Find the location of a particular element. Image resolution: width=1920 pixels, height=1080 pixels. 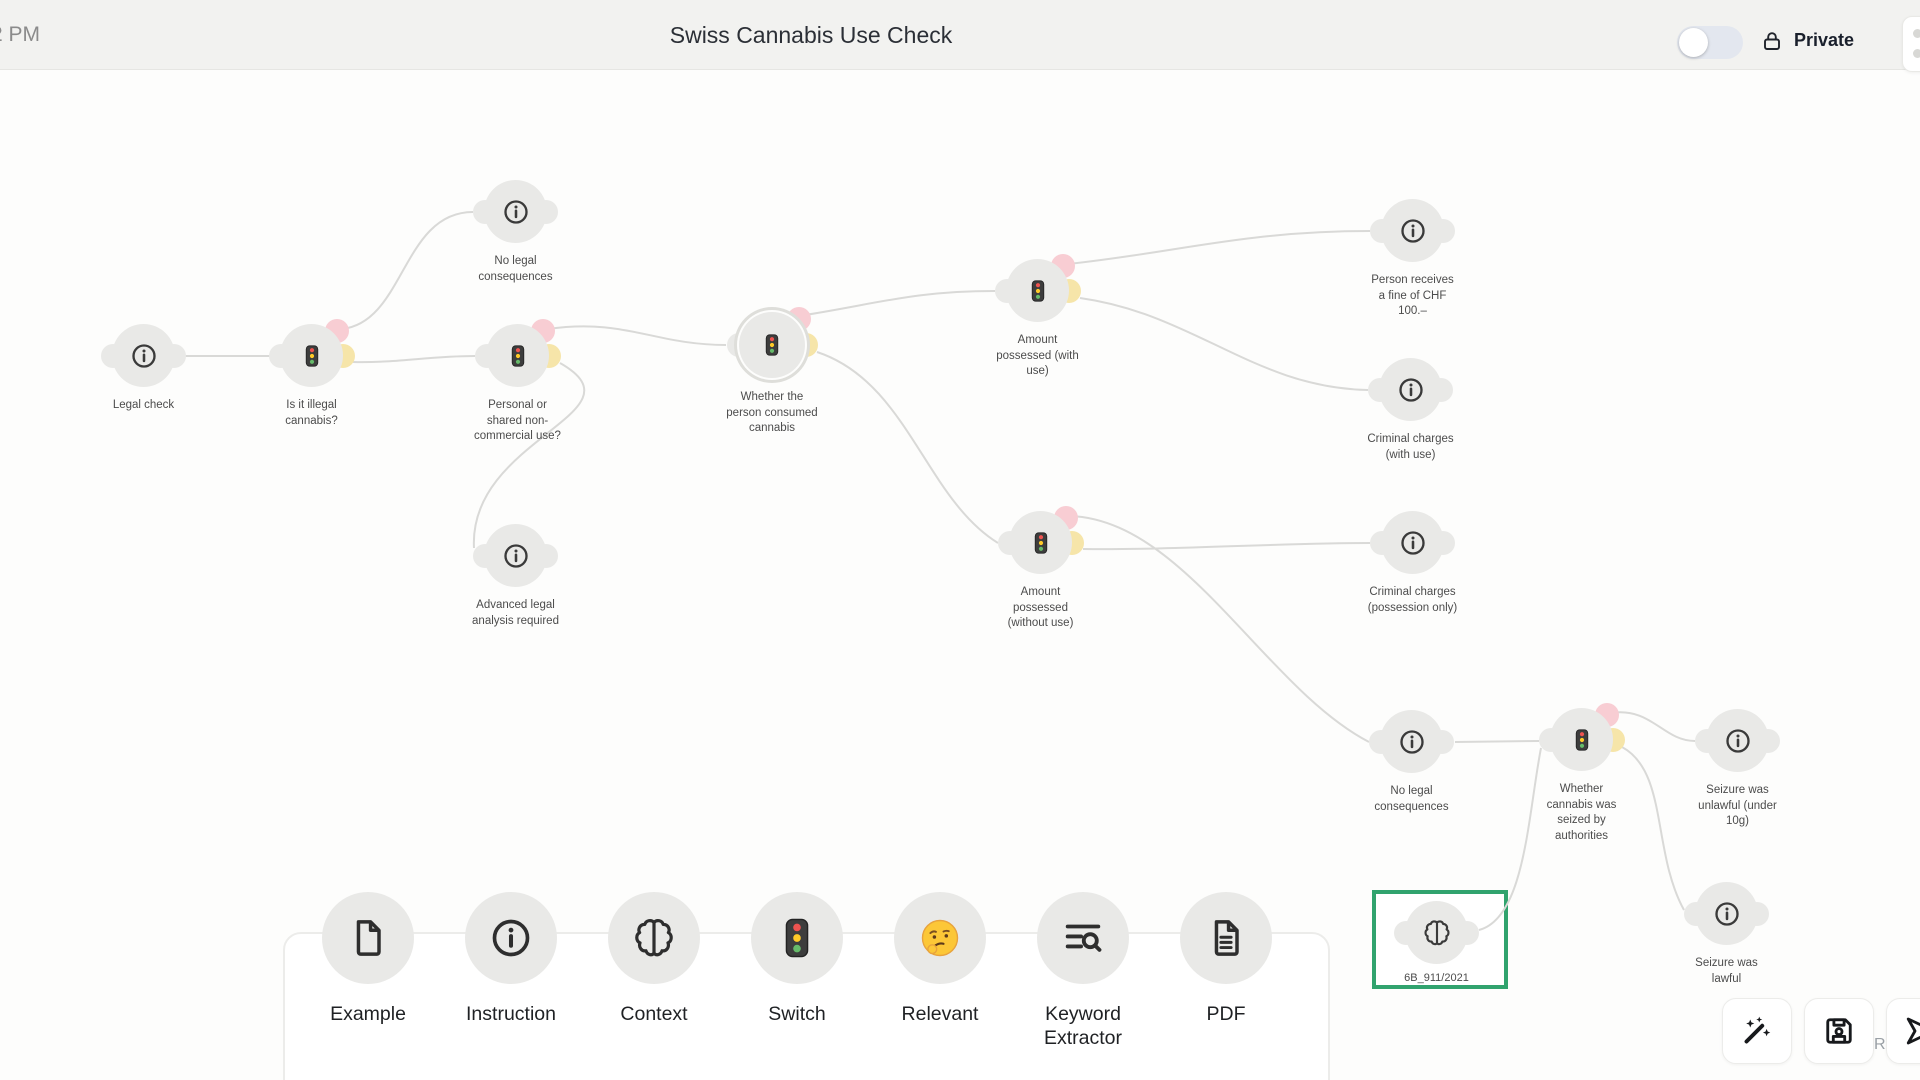

node-label: Person receives a fine of CHF 100.– is located at coordinates (1412, 296).